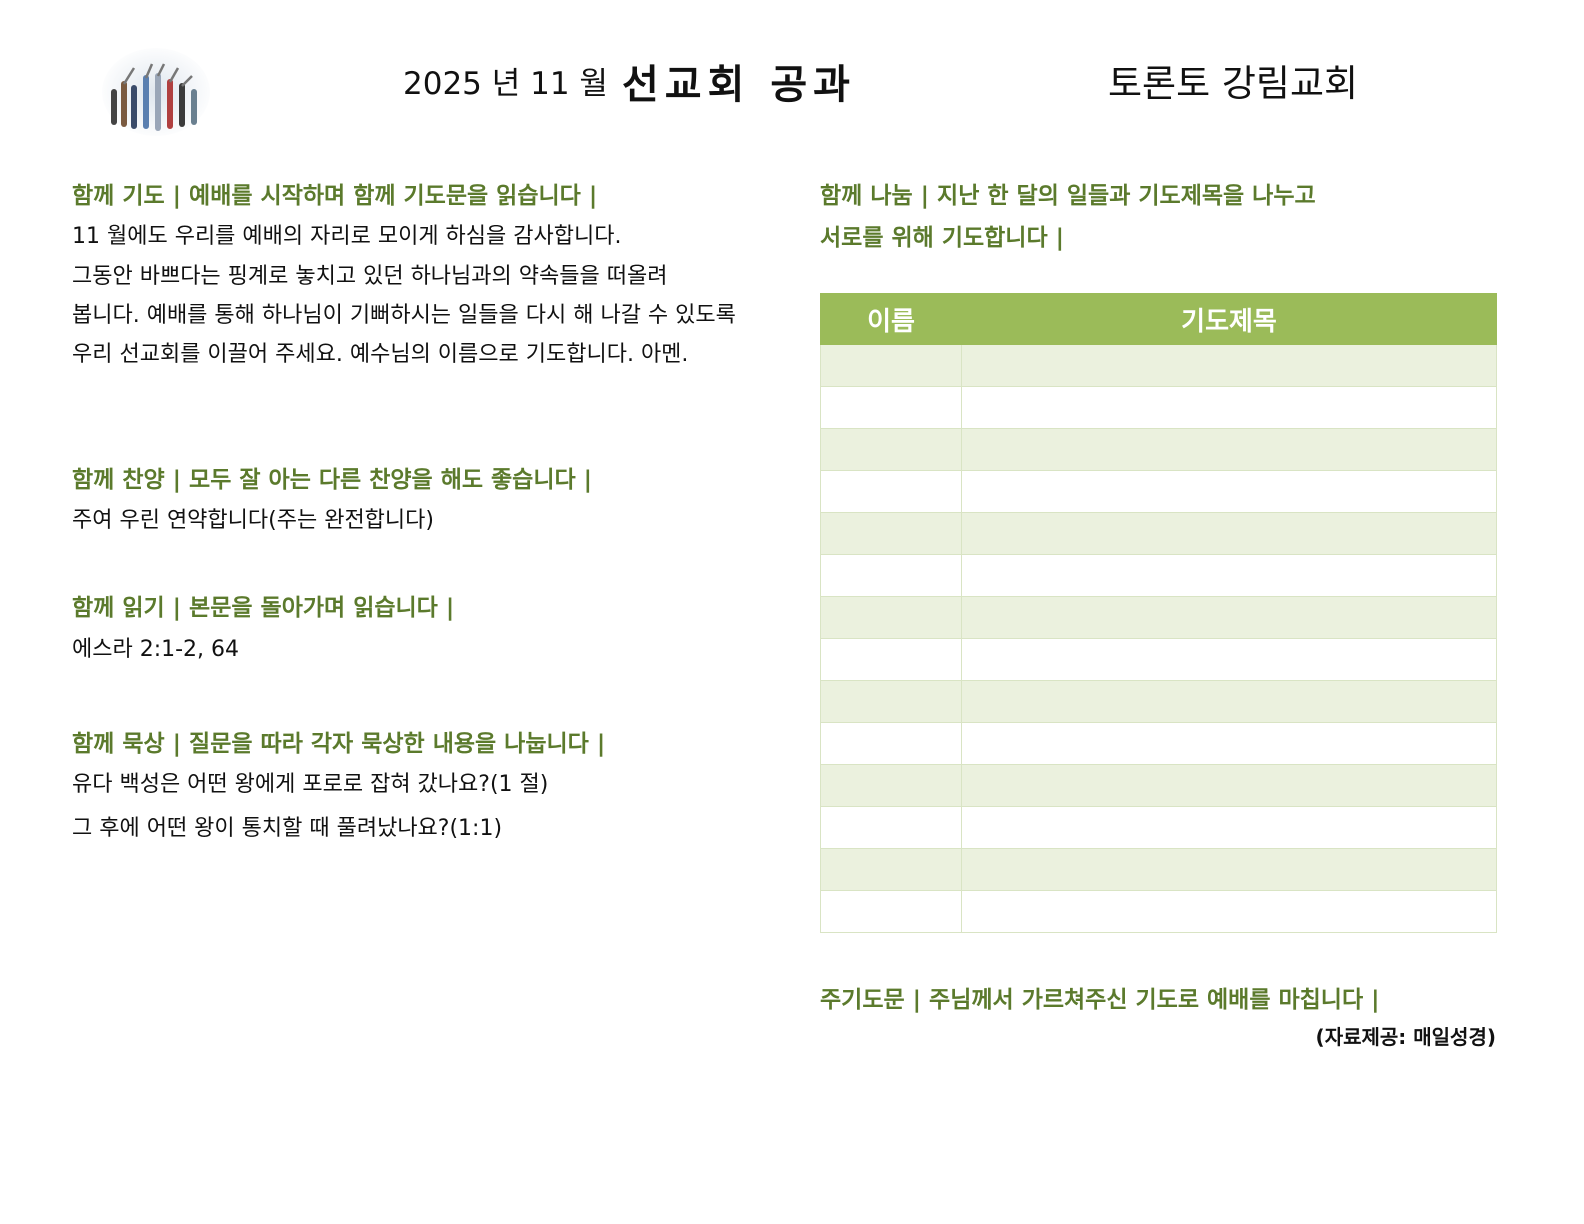  Describe the element at coordinates (1405, 1037) in the screenshot. I see `credit: (자료제공: 매일성경)` at that location.